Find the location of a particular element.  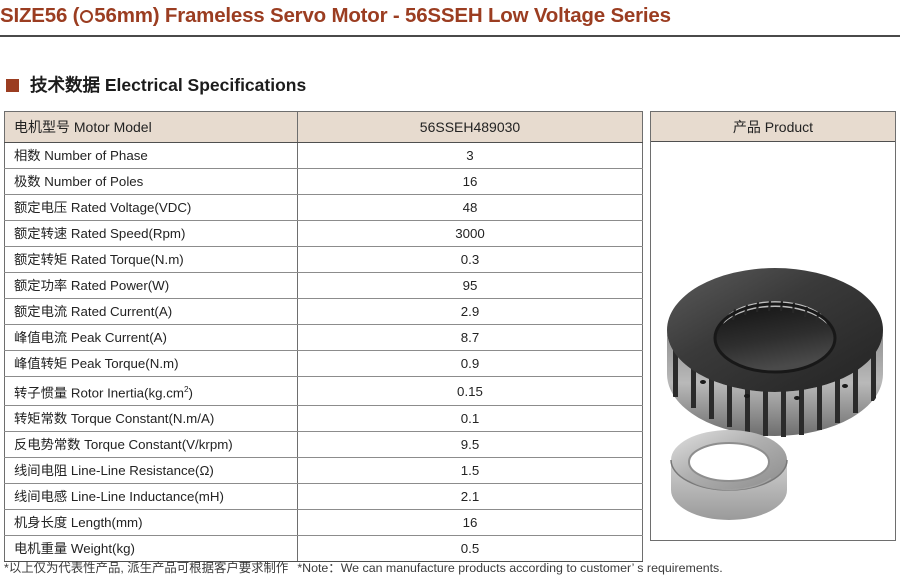

table-row: 反电势常数 Torque Constant(V/krpm) 9.5 is located at coordinates (323, 445).